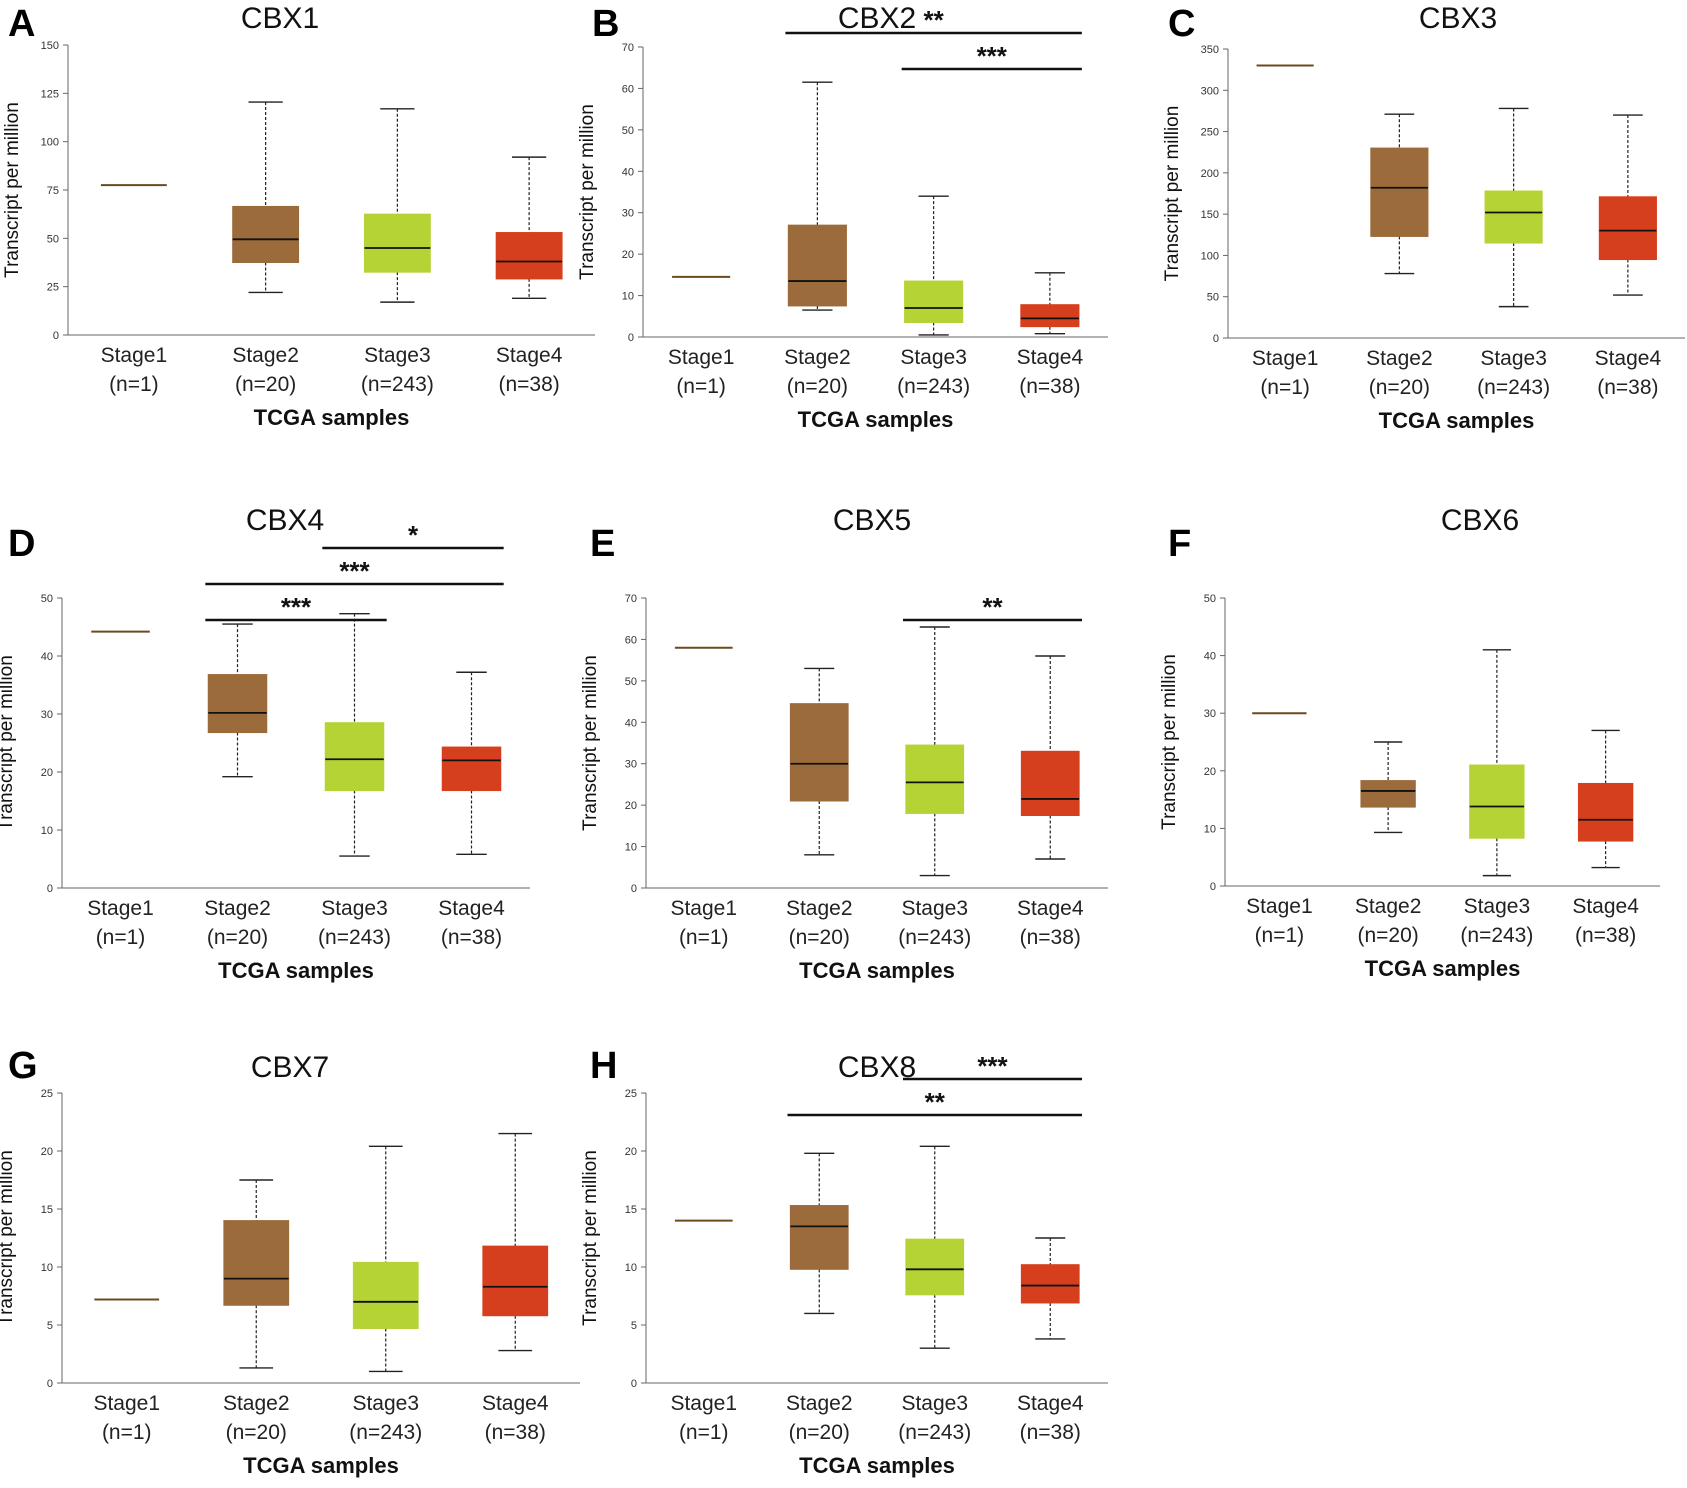 The width and height of the screenshot is (1687, 1488). I want to click on y-tick-label: 75, so click(53, 191).